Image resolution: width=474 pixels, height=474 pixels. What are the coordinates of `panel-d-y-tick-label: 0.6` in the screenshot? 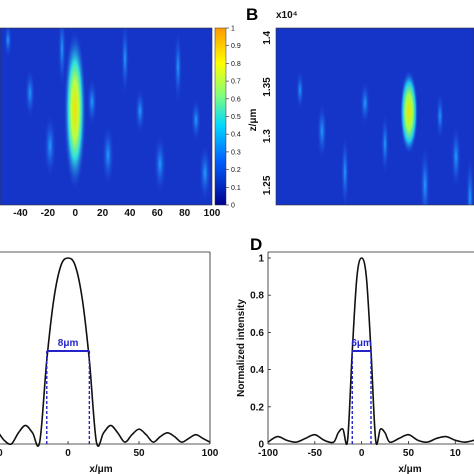 It's located at (257, 333).